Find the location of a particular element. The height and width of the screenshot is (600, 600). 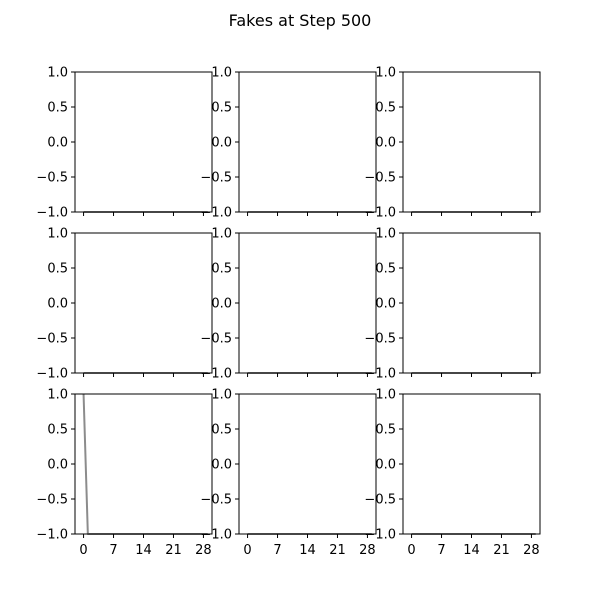

subplot-r1c1: 1.0 0.5 0.0 −0.5 −1.0 is located at coordinates (124, 143).